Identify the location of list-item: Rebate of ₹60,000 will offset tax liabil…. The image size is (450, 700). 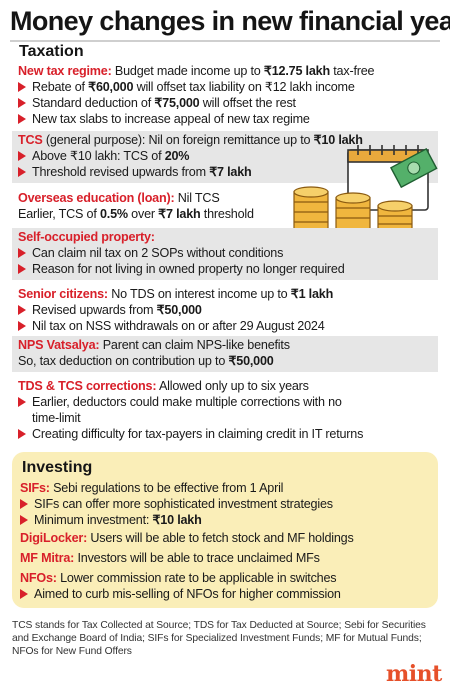
(224, 87).